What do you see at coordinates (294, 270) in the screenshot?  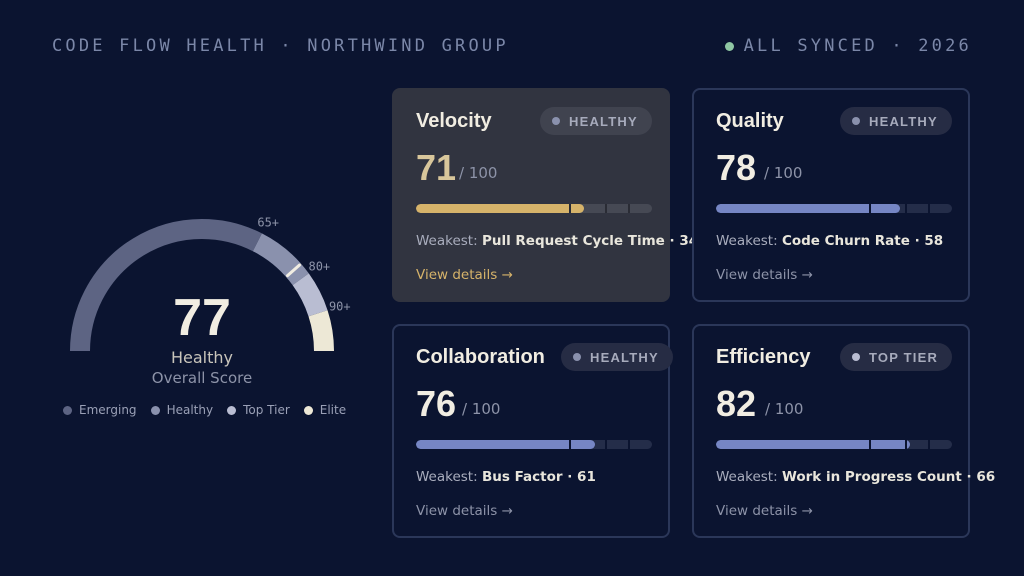 I see `gauge-score-marker` at bounding box center [294, 270].